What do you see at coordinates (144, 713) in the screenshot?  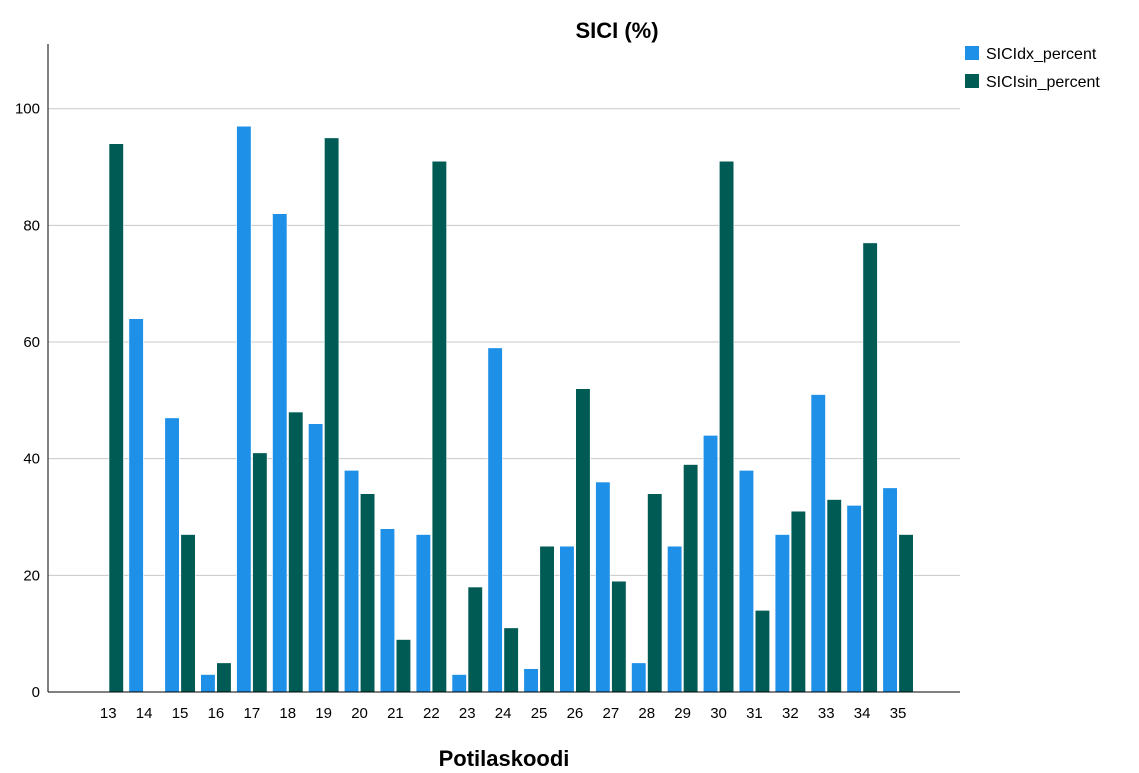 I see `x-tick-label: 14` at bounding box center [144, 713].